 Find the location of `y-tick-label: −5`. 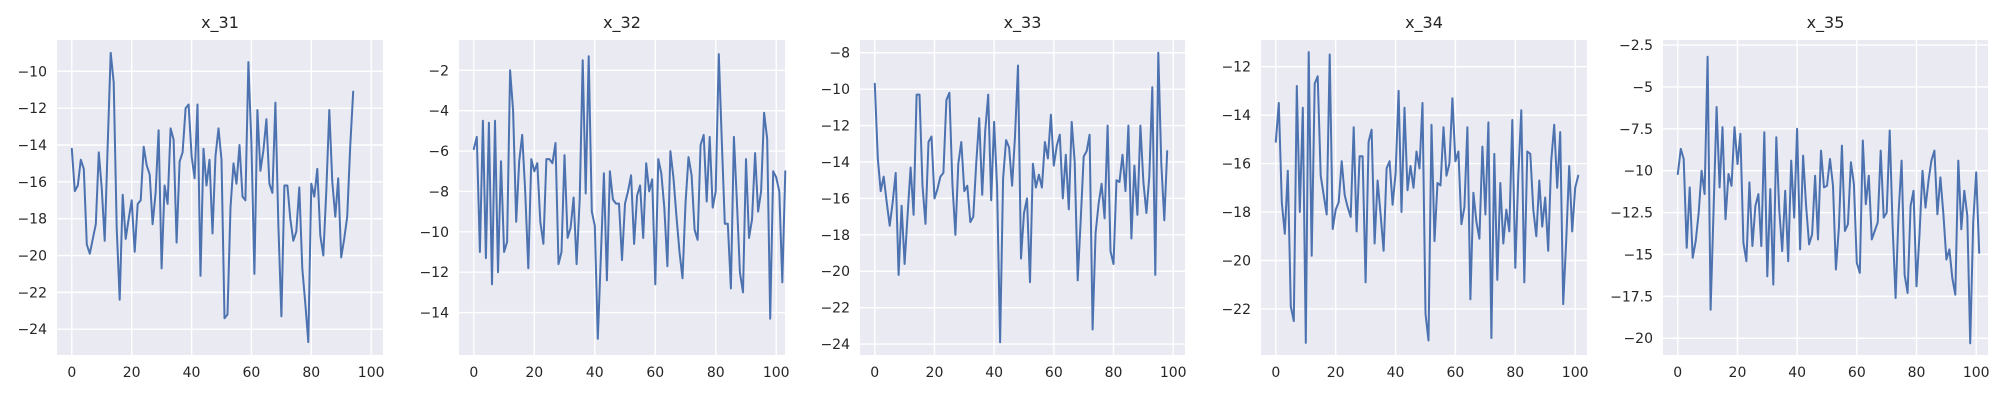

y-tick-label: −5 is located at coordinates (1642, 88).